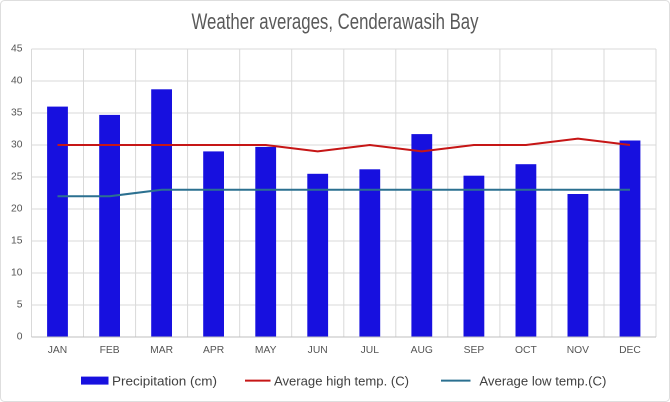 This screenshot has height=402, width=670. What do you see at coordinates (422, 350) in the screenshot?
I see `svg-text: AUG` at bounding box center [422, 350].